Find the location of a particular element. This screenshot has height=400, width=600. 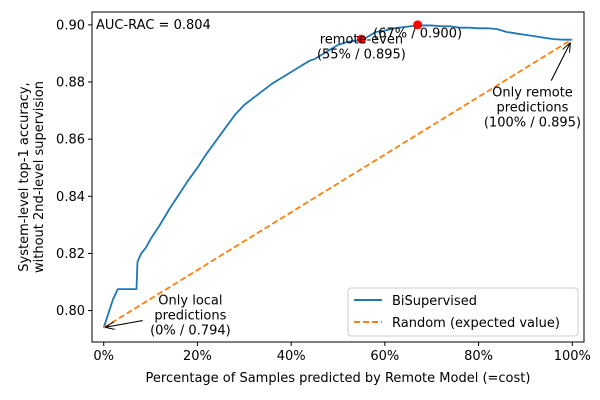

y-tick-label: 0.88 is located at coordinates (70, 83).